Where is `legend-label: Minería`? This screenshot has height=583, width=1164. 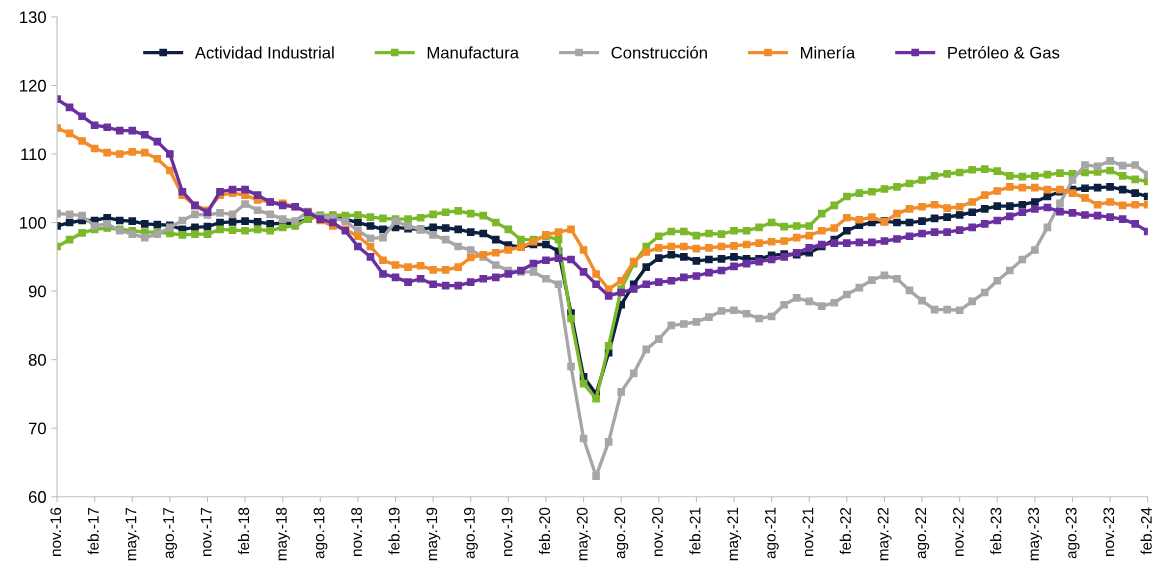
legend-label: Minería is located at coordinates (828, 52).